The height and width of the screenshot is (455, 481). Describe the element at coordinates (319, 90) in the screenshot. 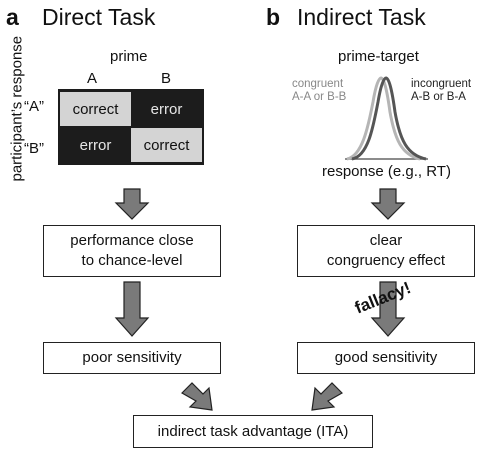

I see `congruent-label: congruent A-A or B-B` at that location.